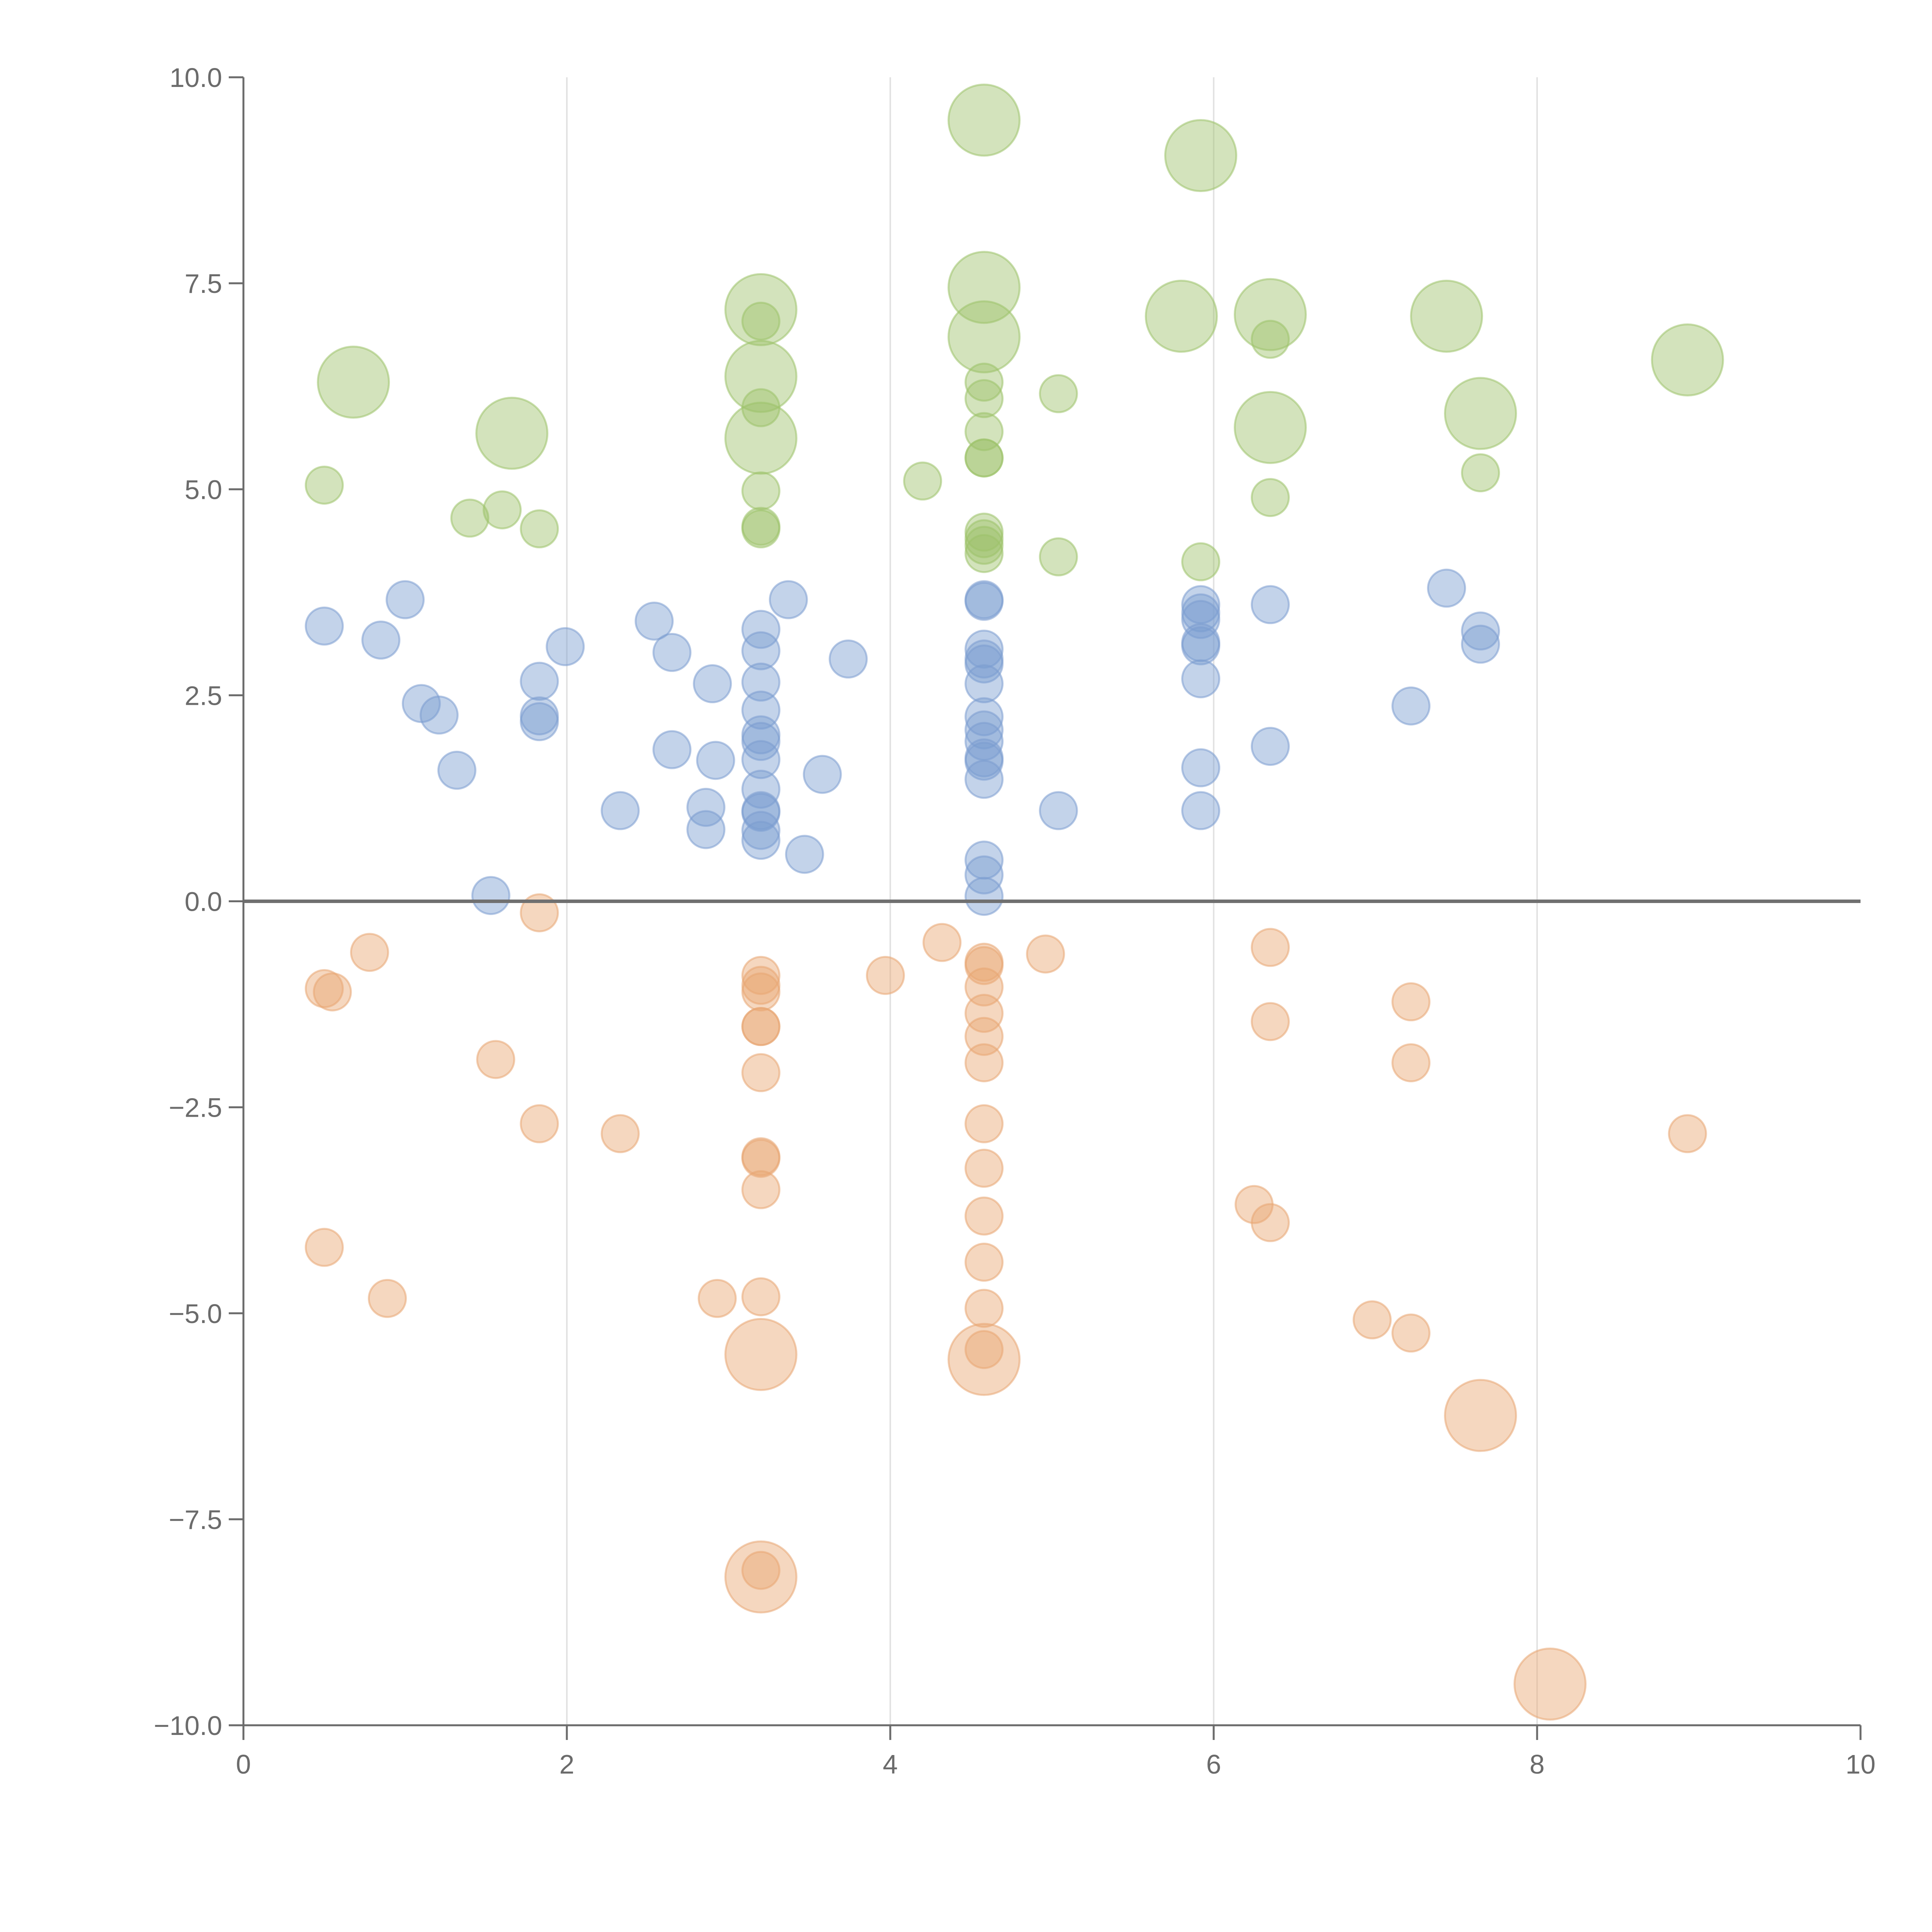 Image resolution: width=1932 pixels, height=1932 pixels. Describe the element at coordinates (204, 284) in the screenshot. I see `y-tick-label: 7.5` at that location.